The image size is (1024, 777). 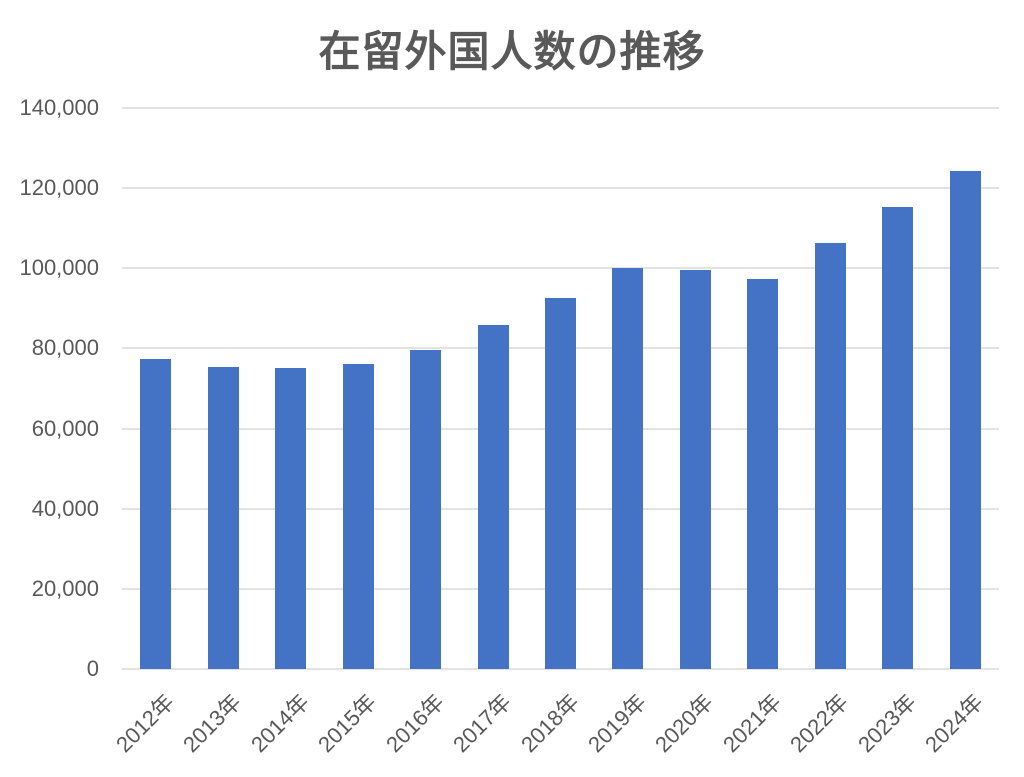 What do you see at coordinates (347, 723) in the screenshot?
I see `x-tick-label-2015: 2015年` at bounding box center [347, 723].